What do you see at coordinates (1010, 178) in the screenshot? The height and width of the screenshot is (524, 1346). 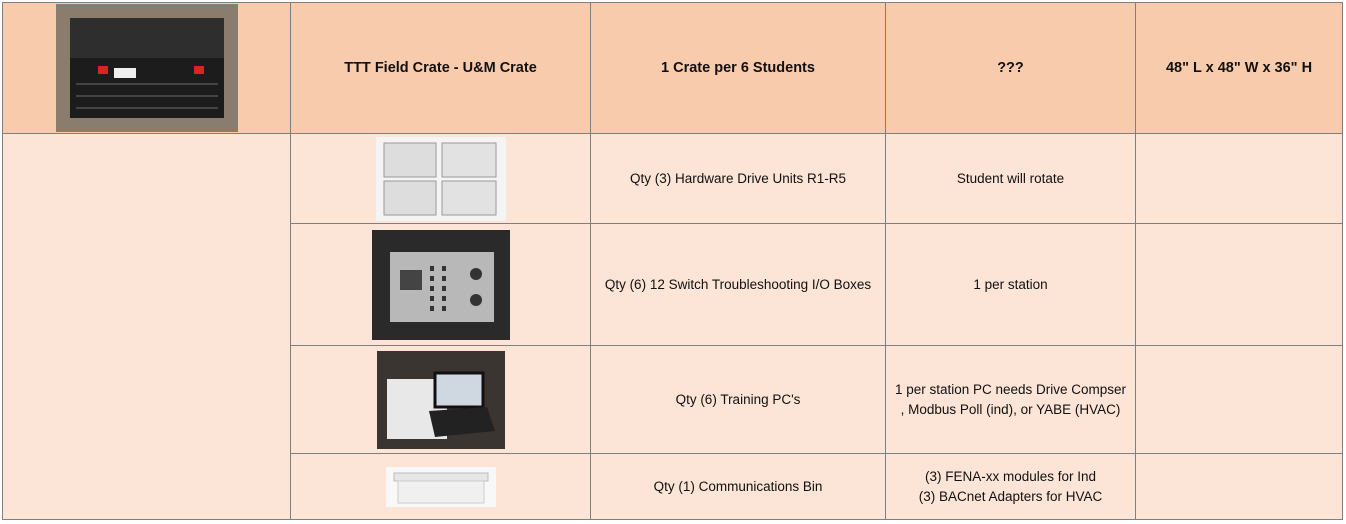 I see `note-cell: Student will rotate` at bounding box center [1010, 178].